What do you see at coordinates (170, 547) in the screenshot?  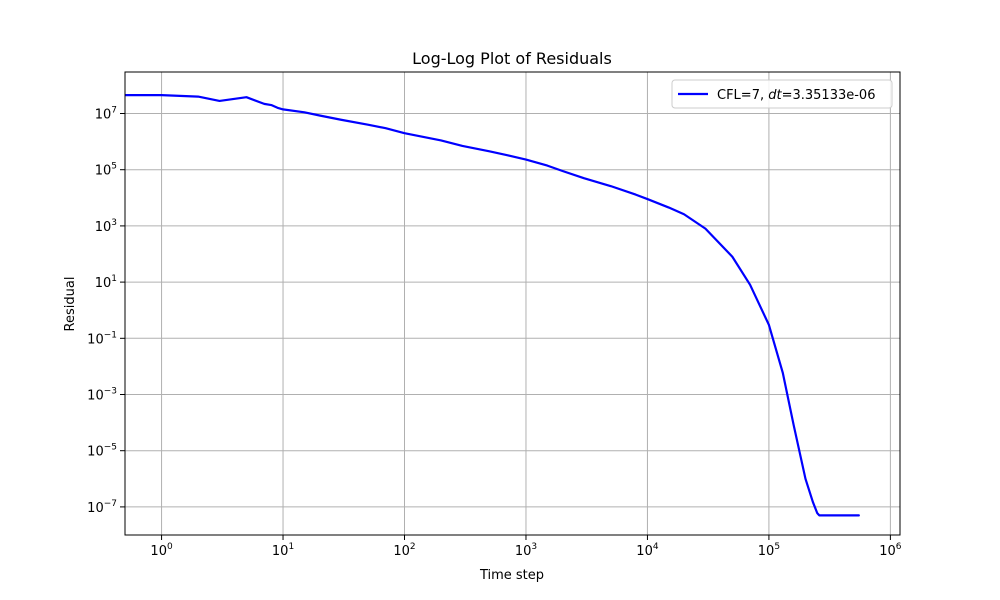 I see `x-tick-exponent: 0` at bounding box center [170, 547].